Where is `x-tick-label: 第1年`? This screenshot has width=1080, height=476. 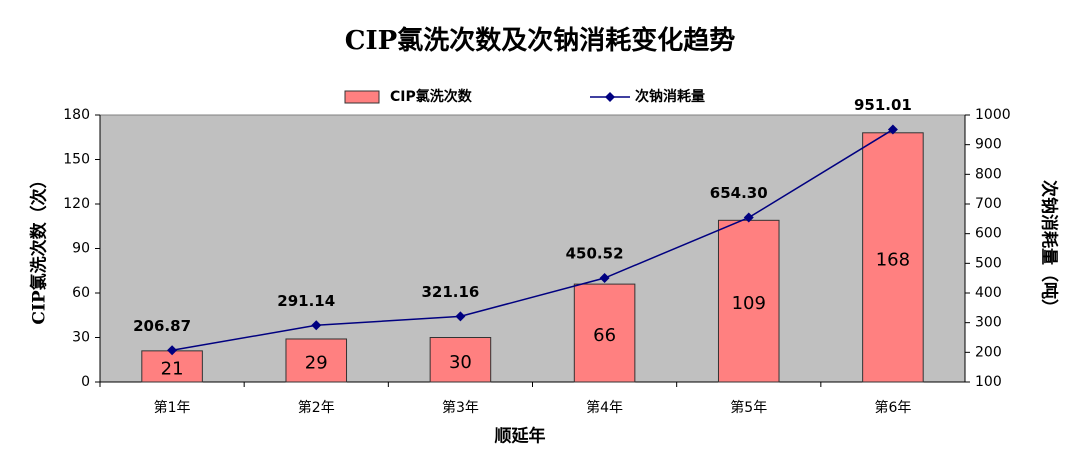
x-tick-label: 第1年 is located at coordinates (172, 407).